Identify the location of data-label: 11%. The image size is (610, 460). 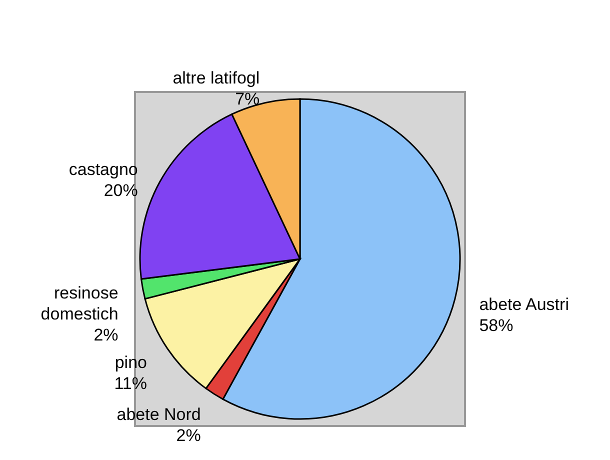
(130, 383).